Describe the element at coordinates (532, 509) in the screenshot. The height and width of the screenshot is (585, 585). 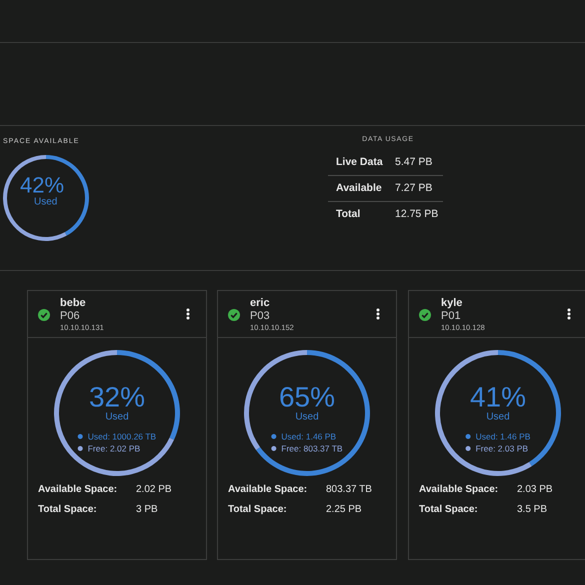
I see `text: 3.5 PB` at that location.